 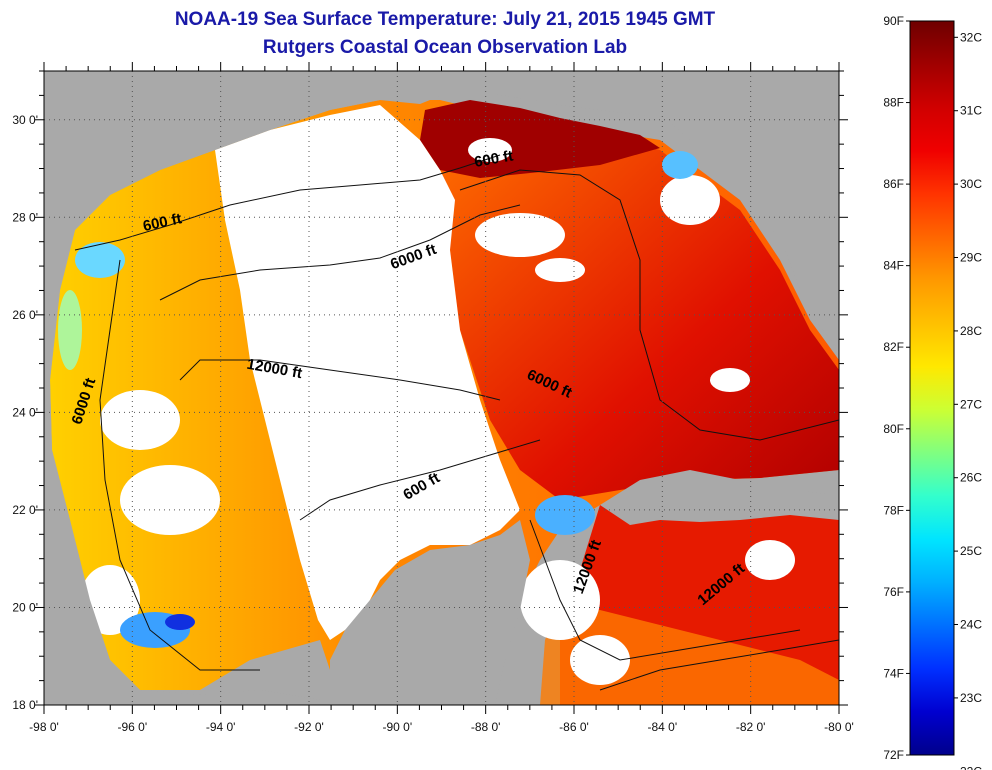 What do you see at coordinates (971, 37) in the screenshot?
I see `colorbar-c-label: 32C` at bounding box center [971, 37].